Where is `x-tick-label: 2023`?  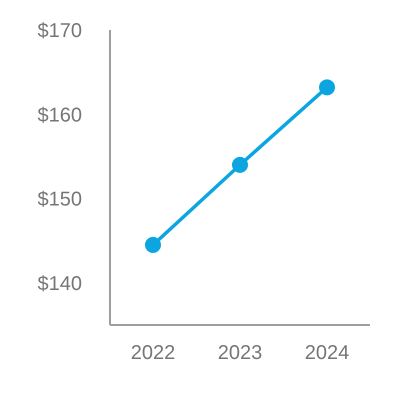
x-tick-label: 2023 is located at coordinates (240, 353).